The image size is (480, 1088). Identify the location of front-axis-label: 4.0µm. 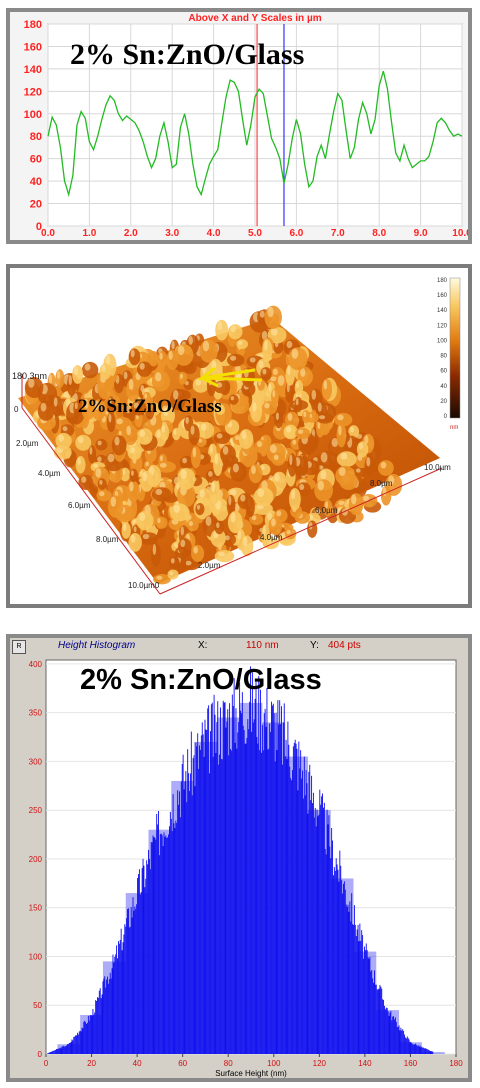
(49, 473).